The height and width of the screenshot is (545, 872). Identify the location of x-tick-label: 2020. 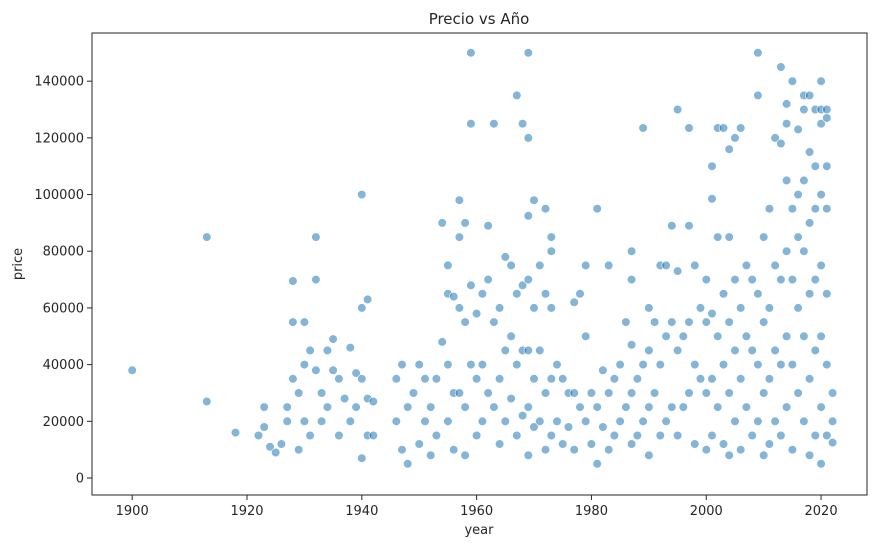
(821, 511).